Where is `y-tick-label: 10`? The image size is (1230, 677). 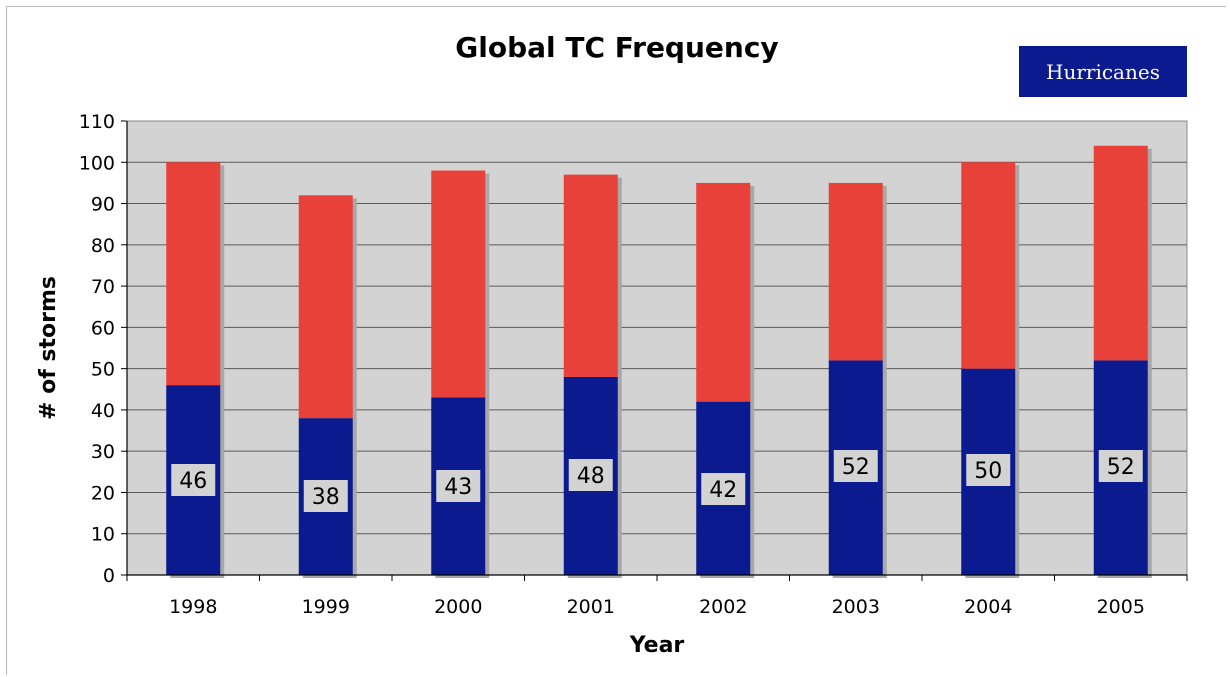 y-tick-label: 10 is located at coordinates (103, 535).